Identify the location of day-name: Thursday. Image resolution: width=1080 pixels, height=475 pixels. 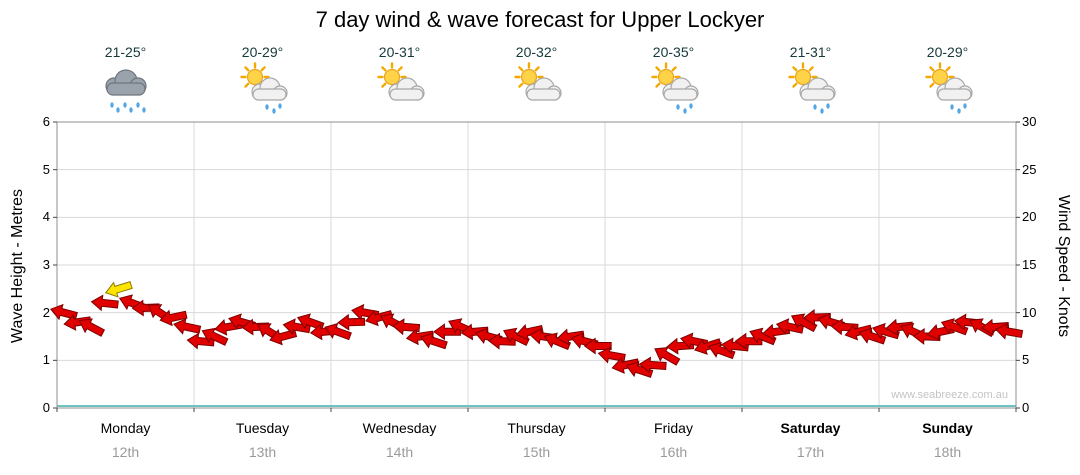
(536, 428).